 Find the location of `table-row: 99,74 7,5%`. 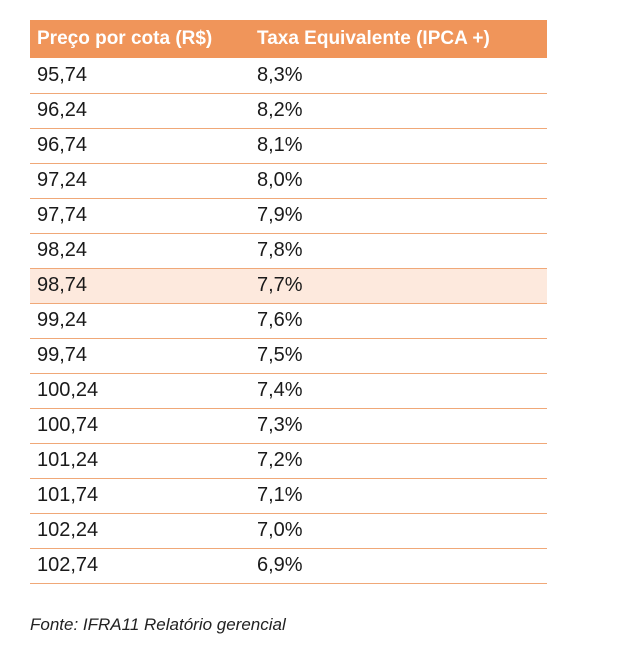

table-row: 99,74 7,5% is located at coordinates (288, 356).